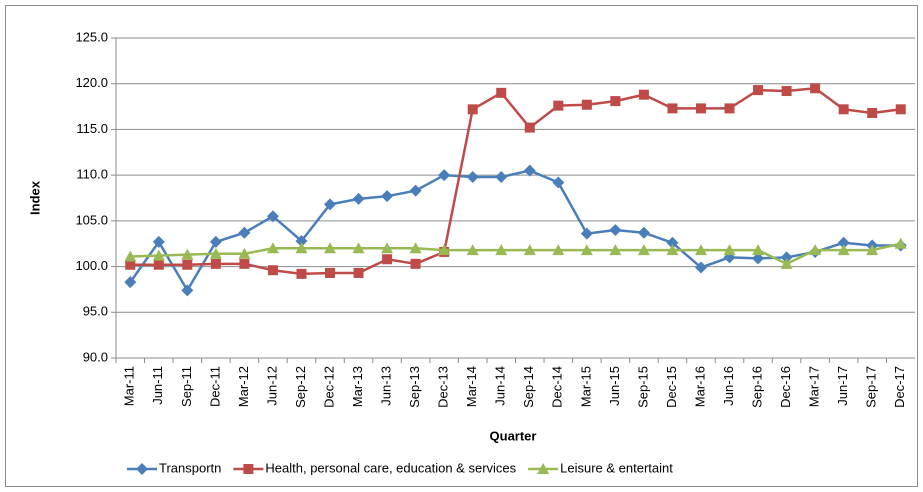 The height and width of the screenshot is (492, 923). I want to click on x-tick-label: Sep-15, so click(642, 387).